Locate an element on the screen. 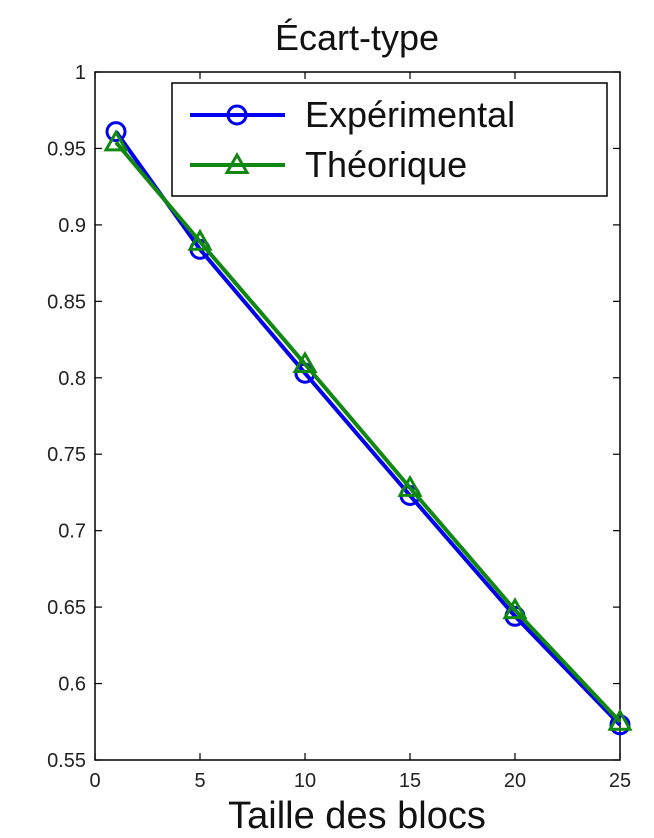 The image size is (654, 838). x-tick-label: 0 is located at coordinates (94, 781).